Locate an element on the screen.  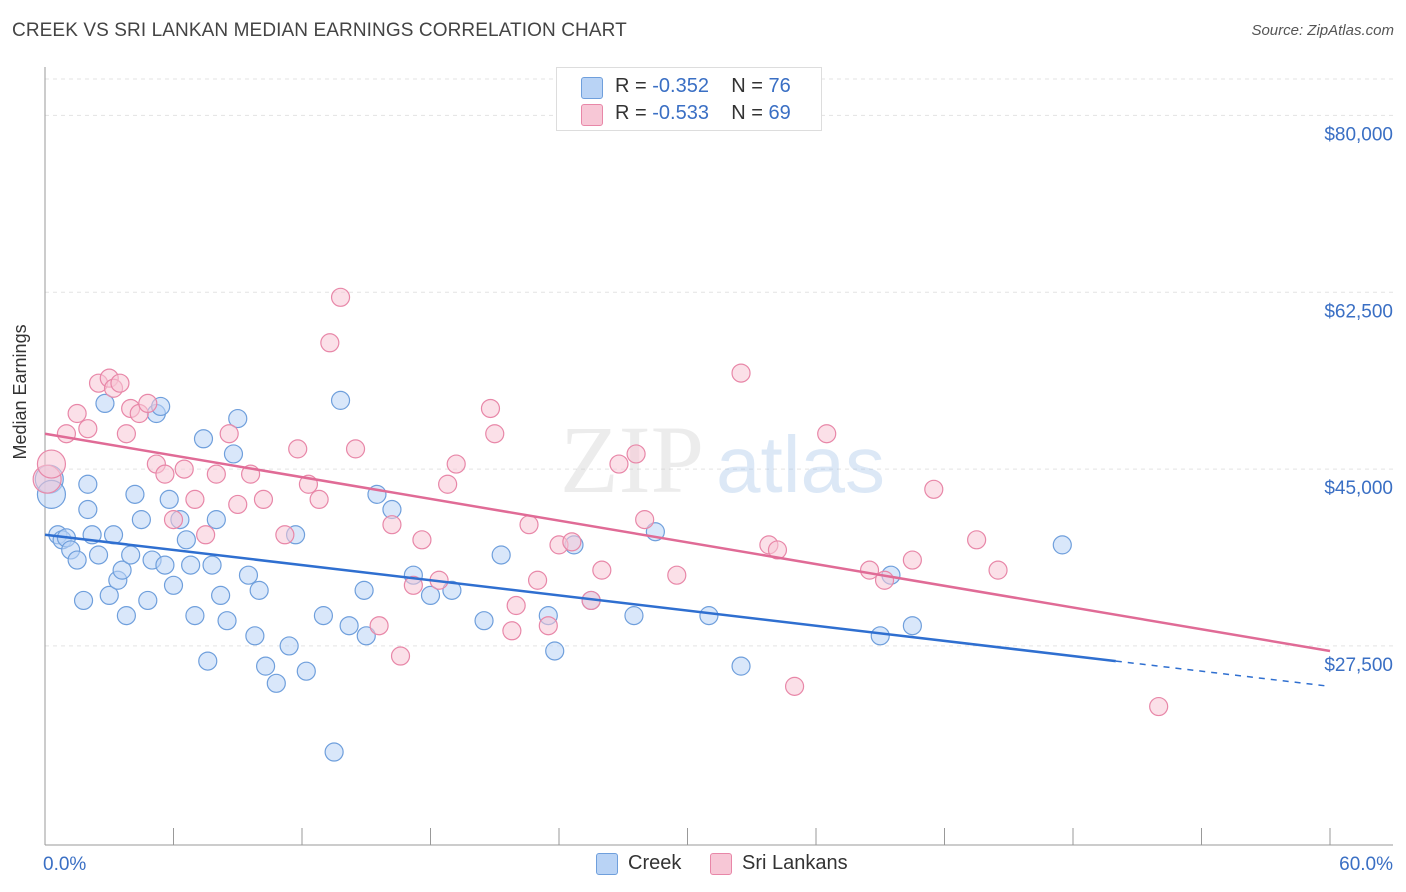
x-tick-label: 0.0% is located at coordinates (64, 864).